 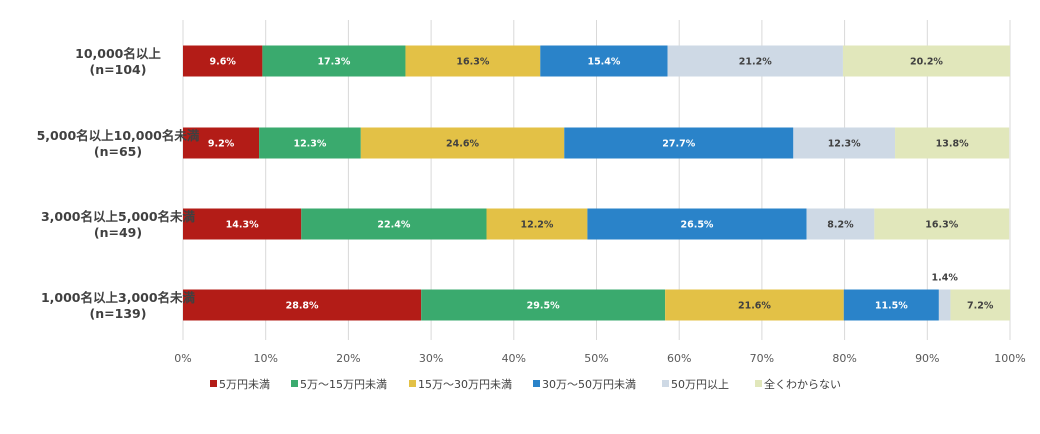 I want to click on x-axis-ticks: 0% 10% 20% 30% 40% 50% 60% 70% 80% 90% 100%, so click(x=599, y=358).